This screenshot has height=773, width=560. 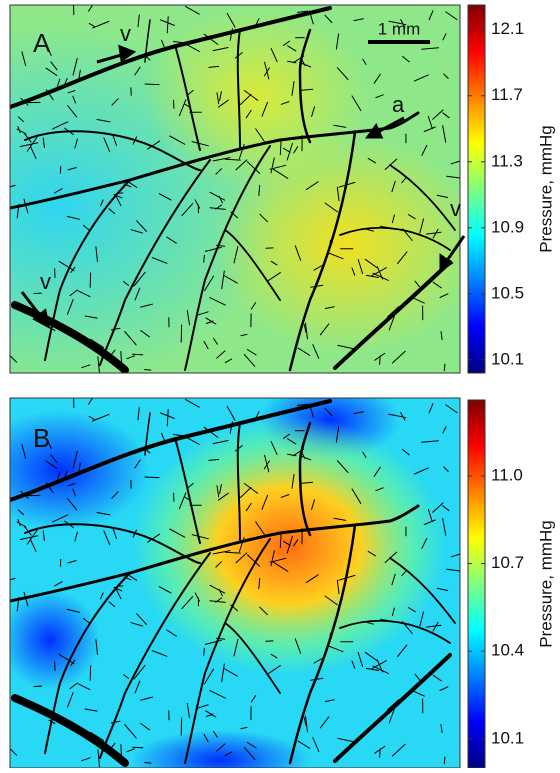 What do you see at coordinates (399, 28) in the screenshot?
I see `scale-bar-label: 1 mm` at bounding box center [399, 28].